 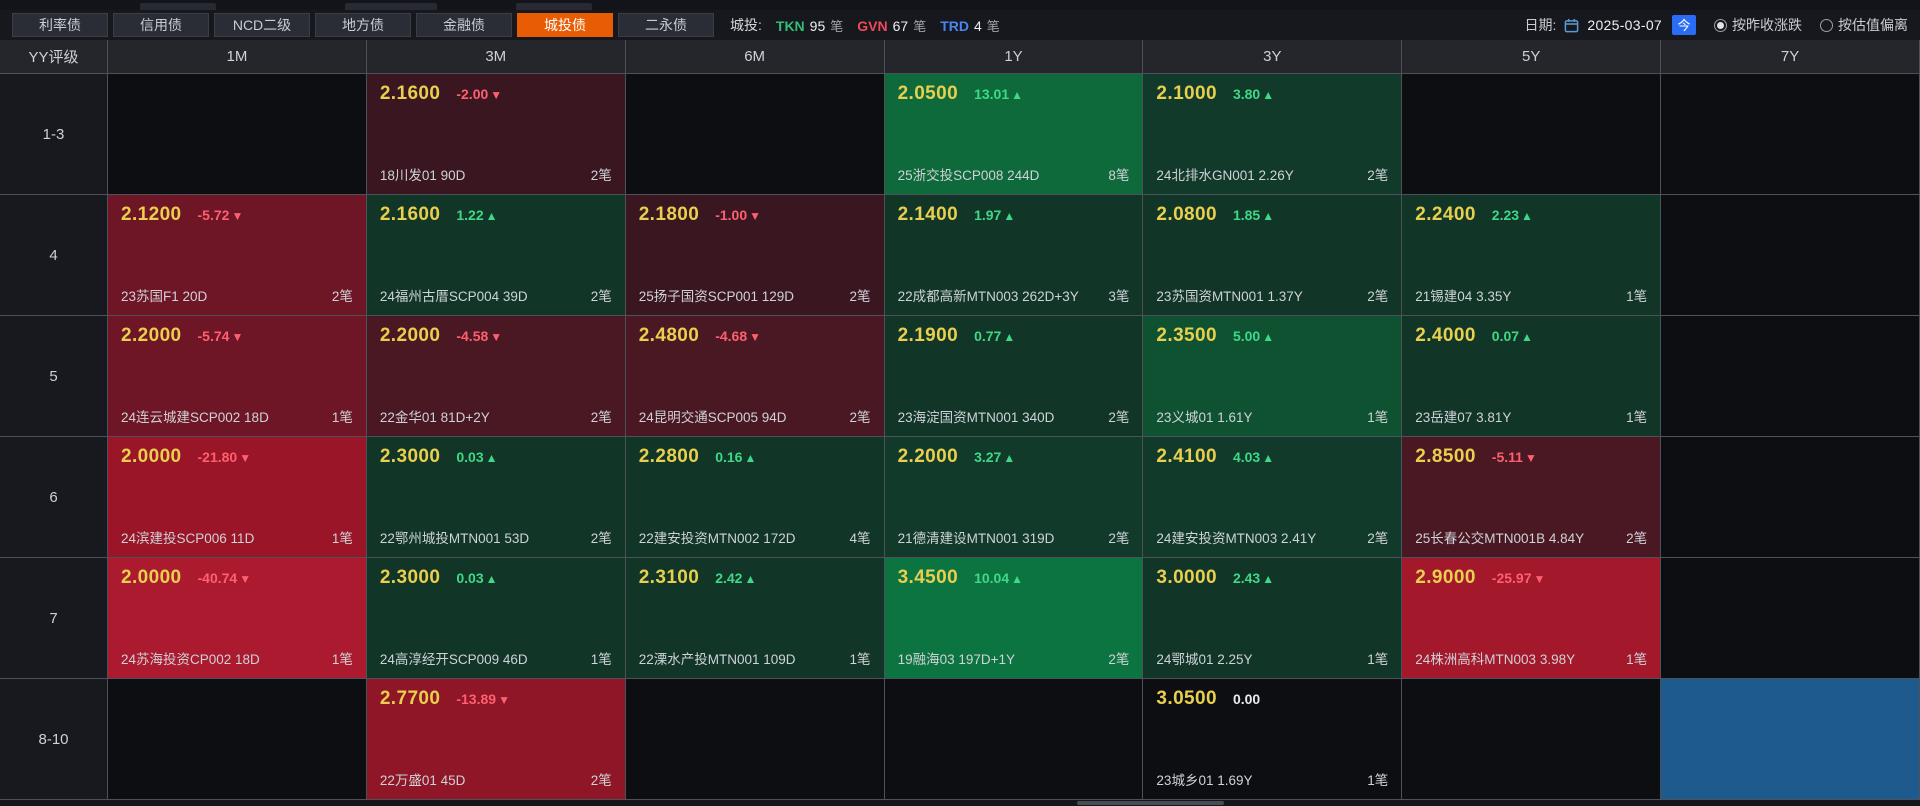 What do you see at coordinates (1532, 376) in the screenshot?
I see `bond-cell: 2.4000 0.07 ▲ 23岳建07 3.81Y 1笔` at bounding box center [1532, 376].